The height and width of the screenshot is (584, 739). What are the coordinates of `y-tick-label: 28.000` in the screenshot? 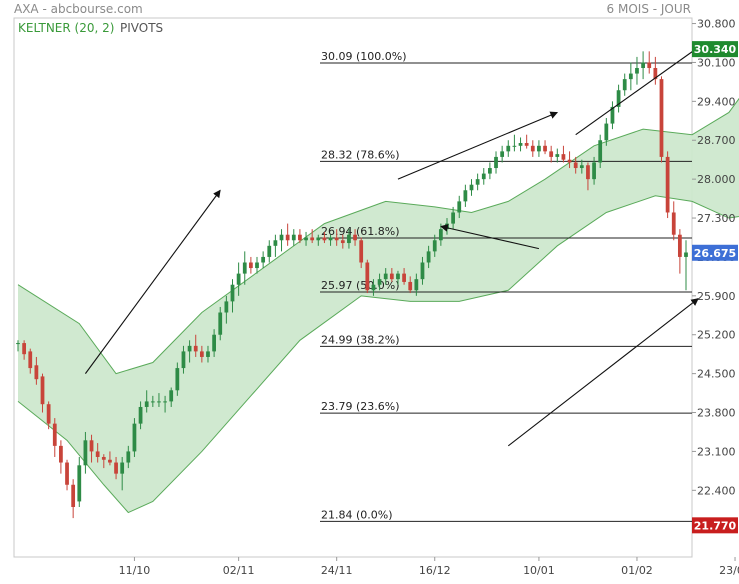 It's located at (716, 179).